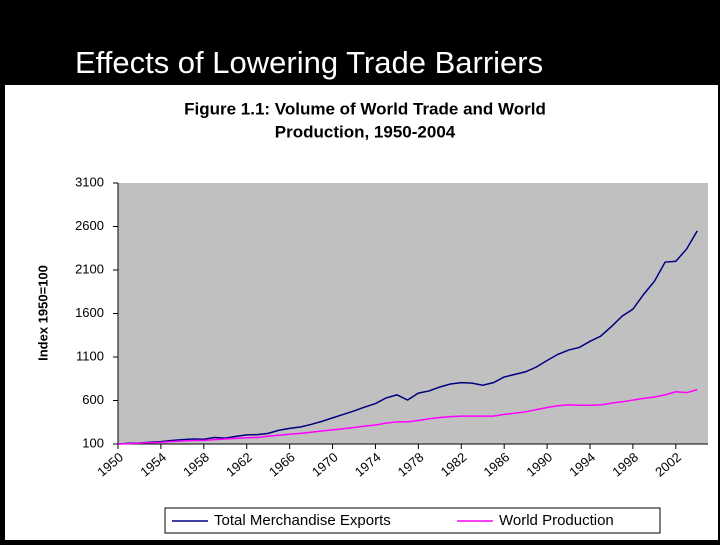 Image resolution: width=720 pixels, height=545 pixels. I want to click on chart-title: Production, 1950-2004, so click(365, 131).